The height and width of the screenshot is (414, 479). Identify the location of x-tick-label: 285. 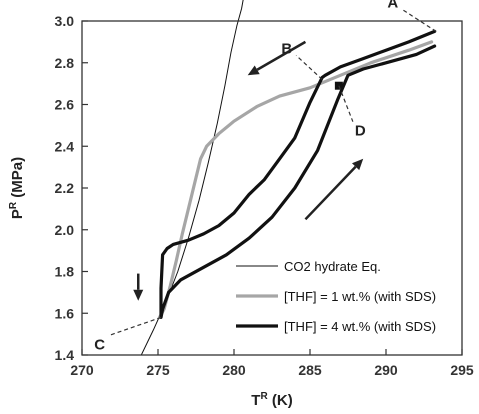
(310, 370).